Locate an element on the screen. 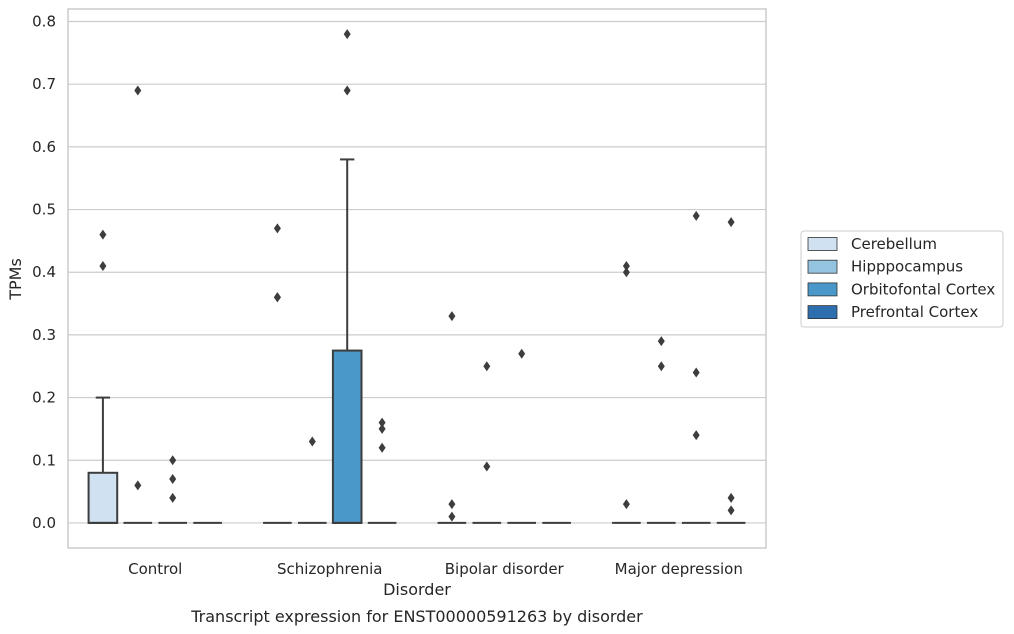 The width and height of the screenshot is (1014, 634). y-tick-label: 0.0 is located at coordinates (44, 523).